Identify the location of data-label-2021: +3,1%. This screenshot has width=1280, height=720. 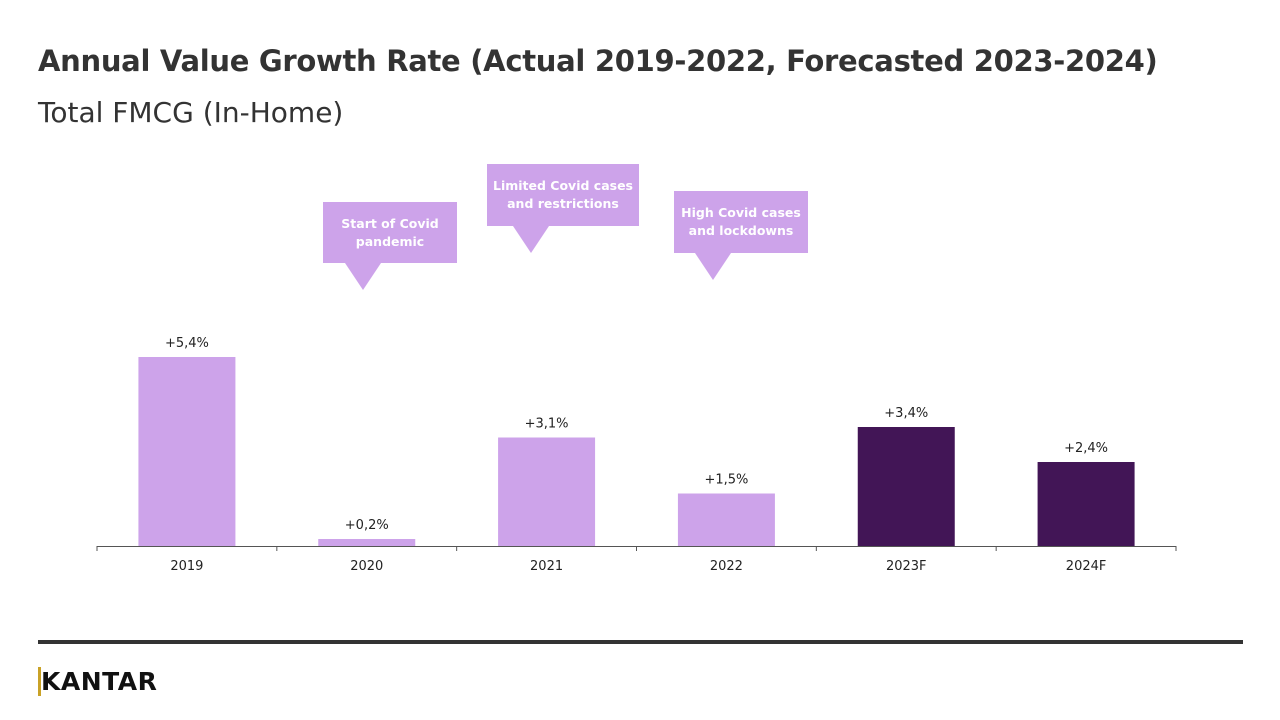
(547, 424).